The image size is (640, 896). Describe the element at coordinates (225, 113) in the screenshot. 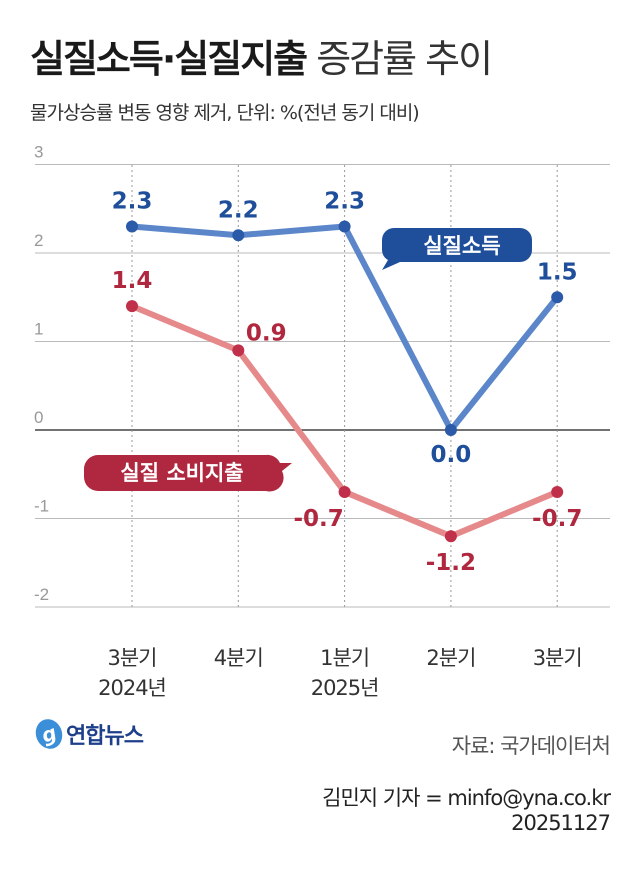

I see `chart-subtitle: 물가상승률 변동 영향 제거, 단위: %(전년 동기 대비)` at that location.